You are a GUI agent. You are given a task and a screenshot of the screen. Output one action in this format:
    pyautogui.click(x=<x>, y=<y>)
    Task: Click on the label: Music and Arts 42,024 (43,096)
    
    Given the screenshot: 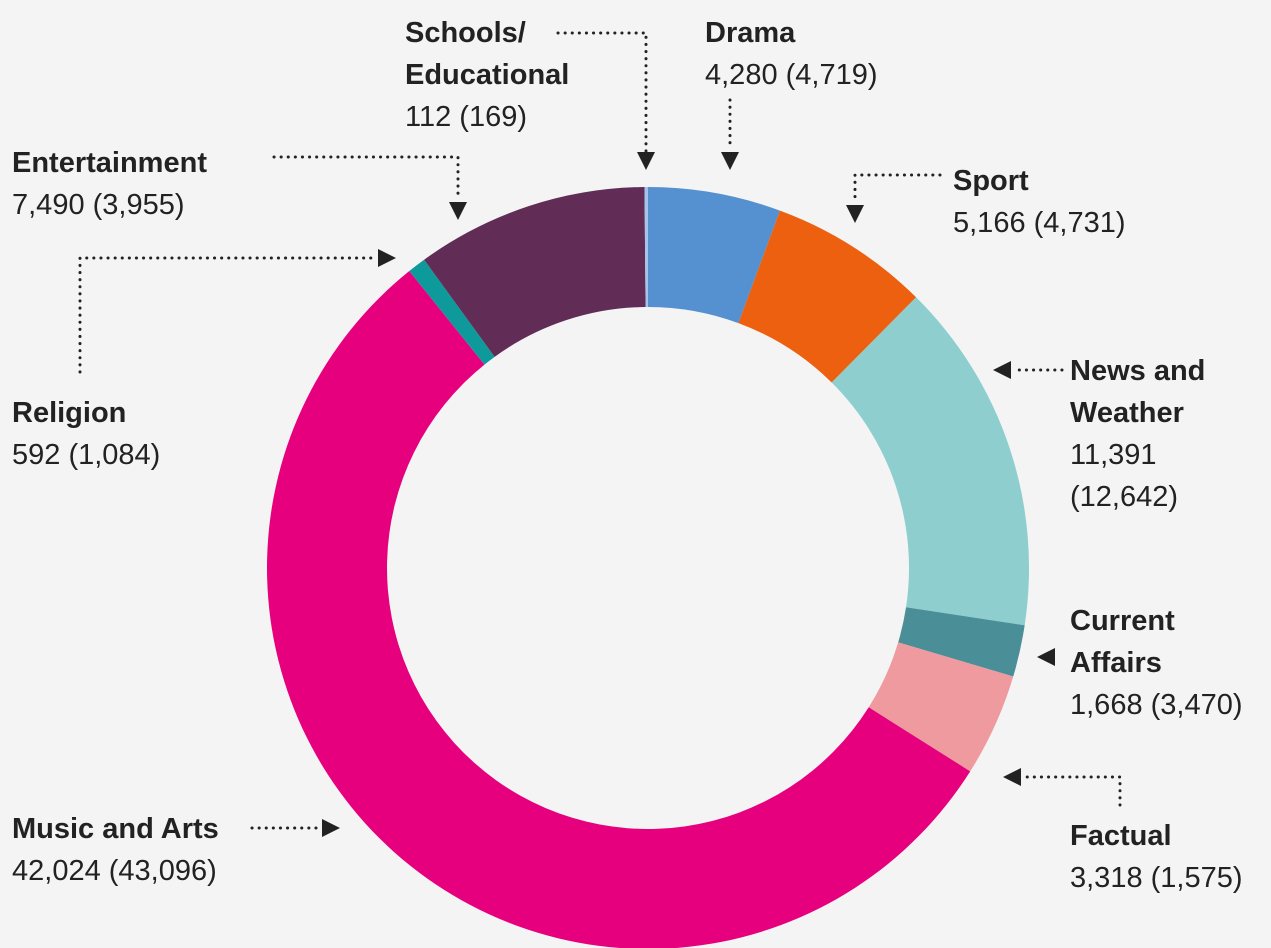 What is the action you would take?
    pyautogui.click(x=192, y=850)
    